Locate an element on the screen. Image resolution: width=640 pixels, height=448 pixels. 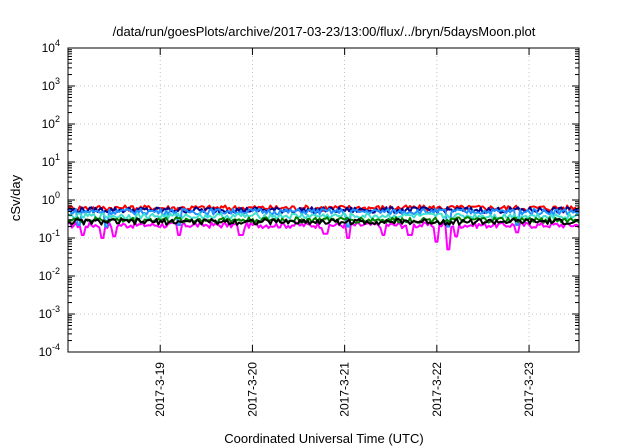
x-tick-label: 2017-3-23 is located at coordinates (529, 389).